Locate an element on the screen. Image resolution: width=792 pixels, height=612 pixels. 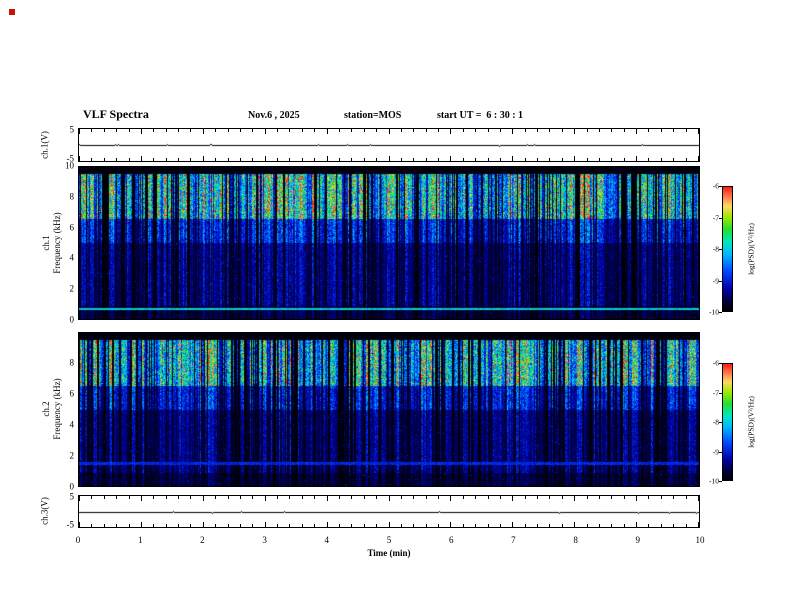
time-tick-label: 0 is located at coordinates (78, 540).